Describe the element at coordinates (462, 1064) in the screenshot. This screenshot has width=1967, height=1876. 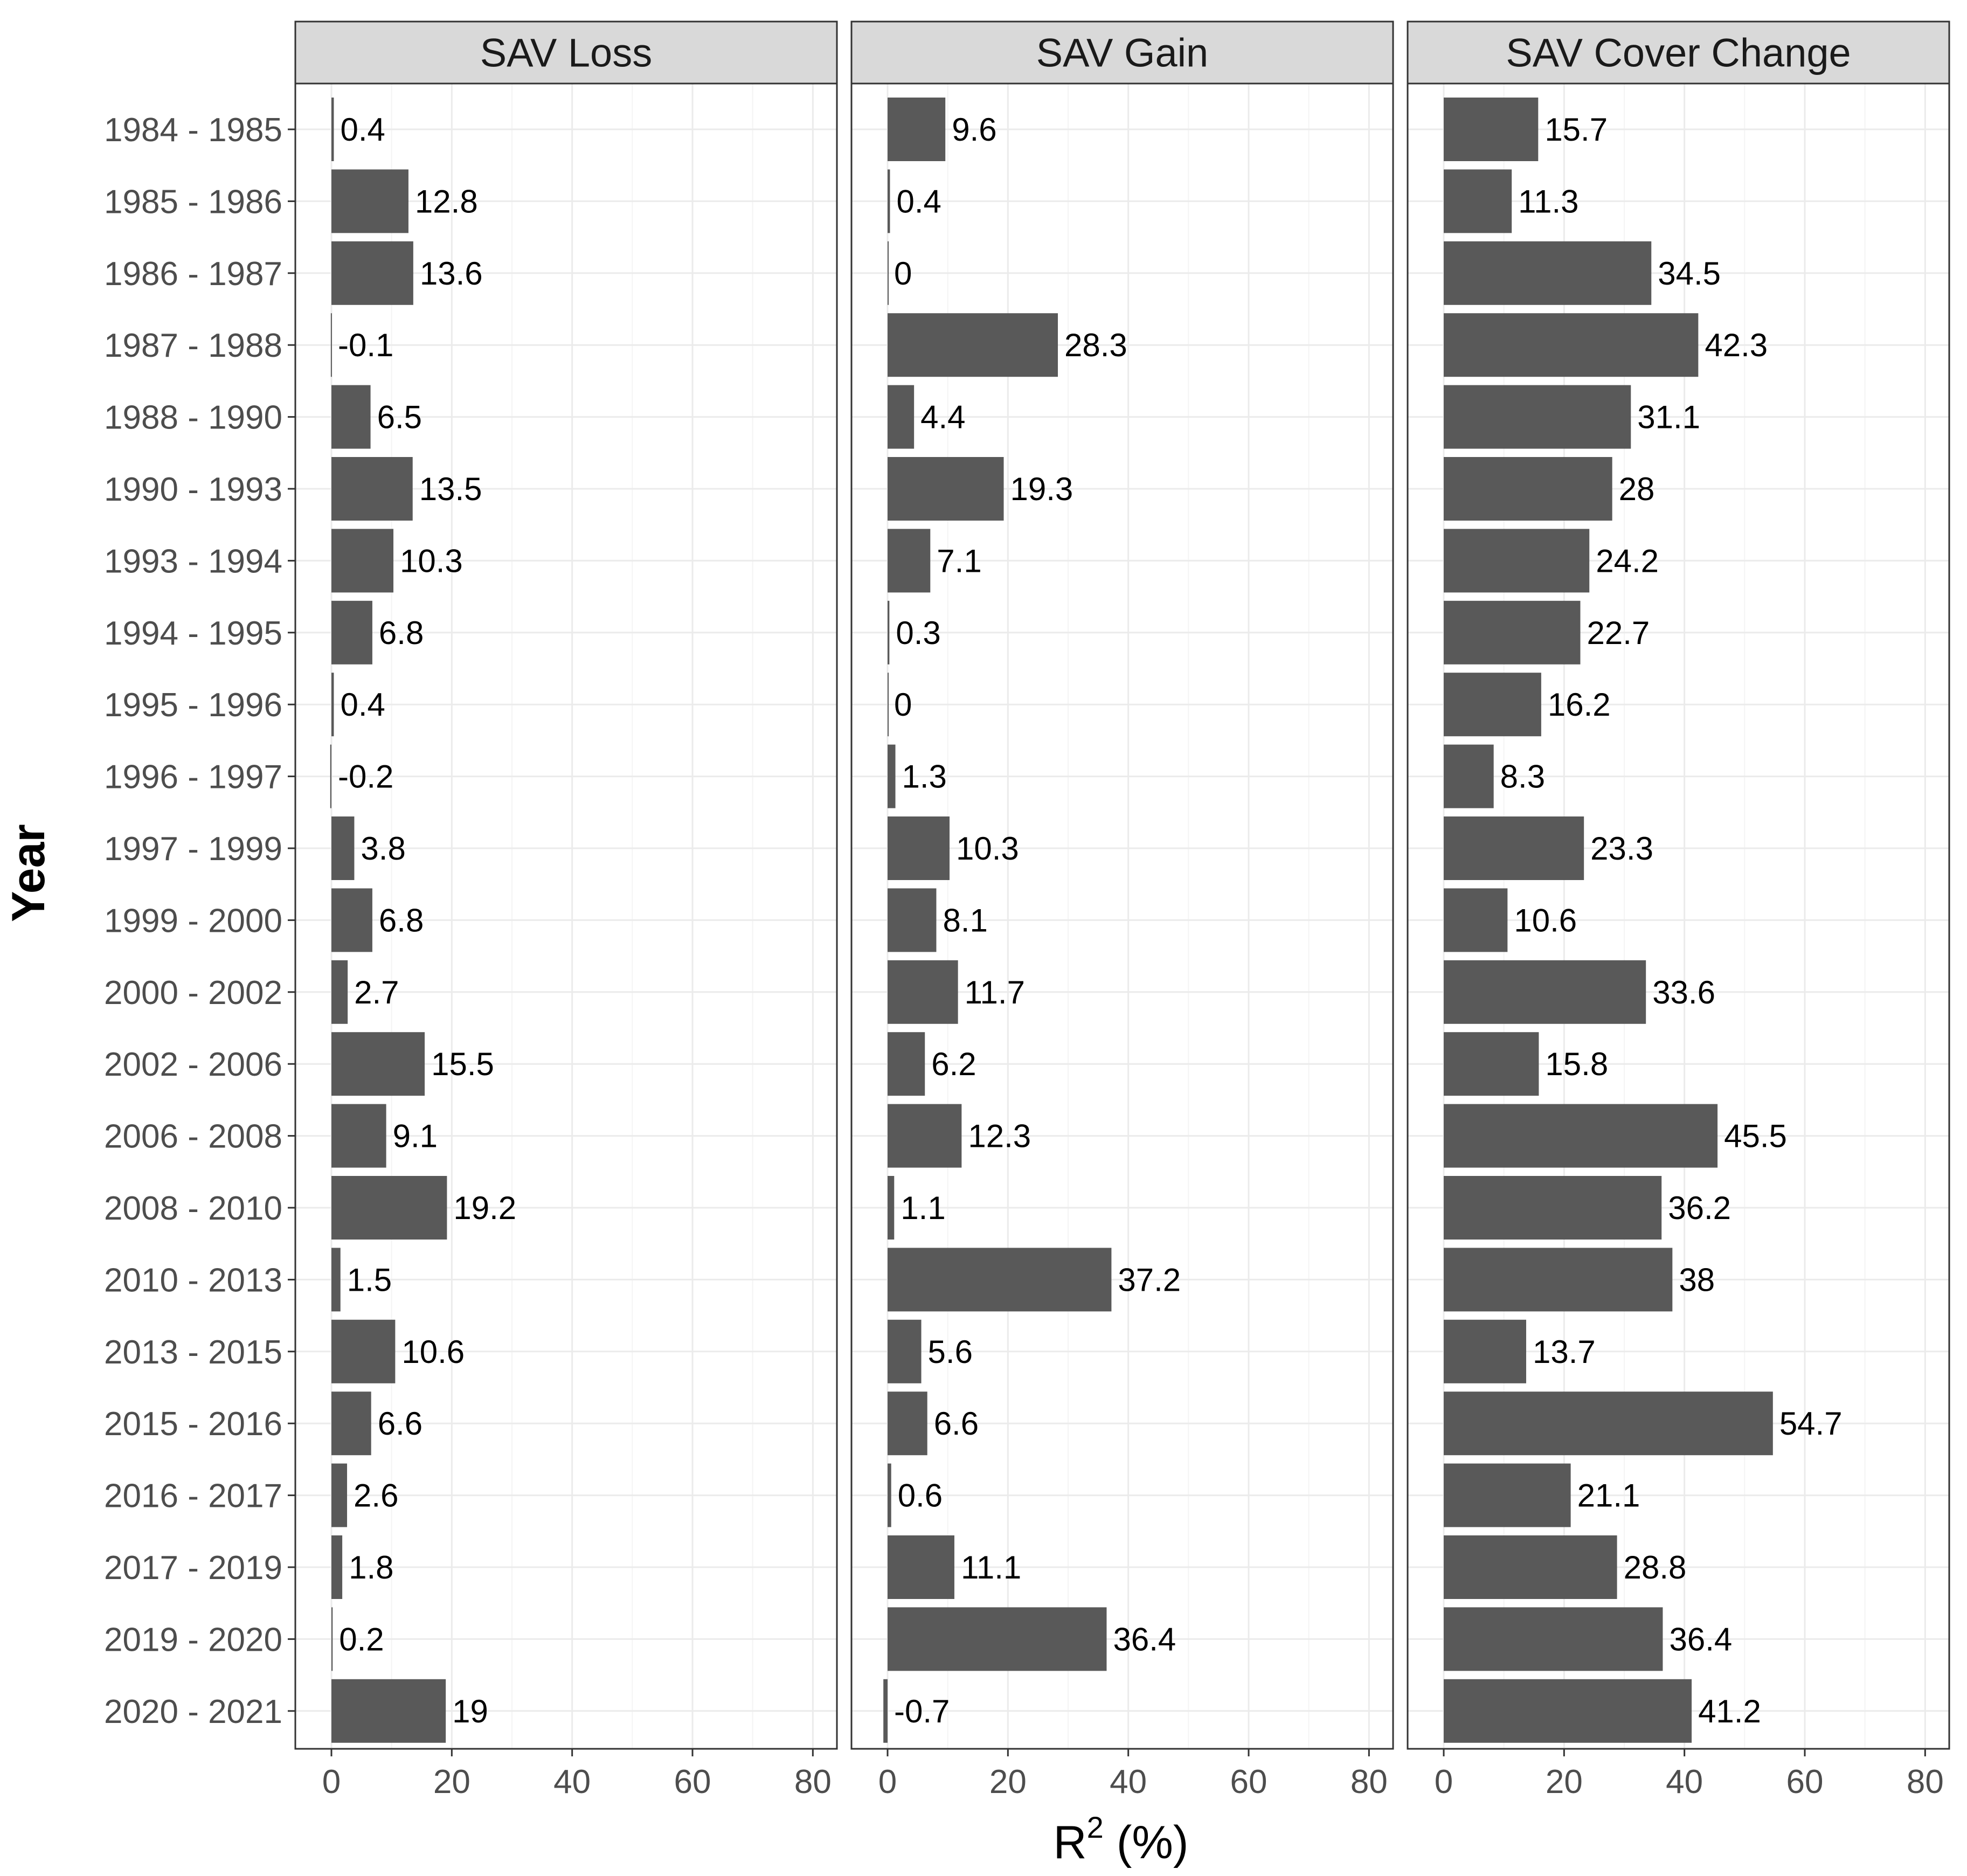
I see `value-label-sav-loss-13: 15.5` at that location.